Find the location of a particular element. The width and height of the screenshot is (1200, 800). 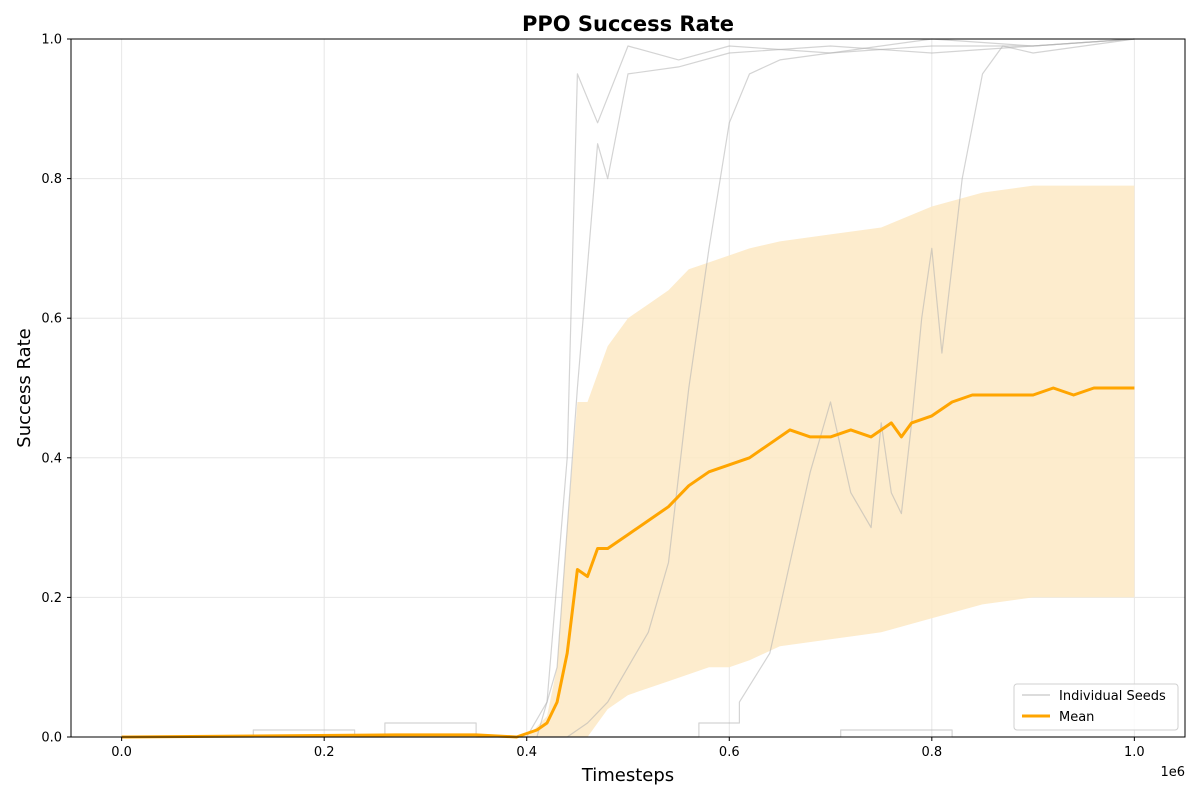

legend-box is located at coordinates (1096, 707).